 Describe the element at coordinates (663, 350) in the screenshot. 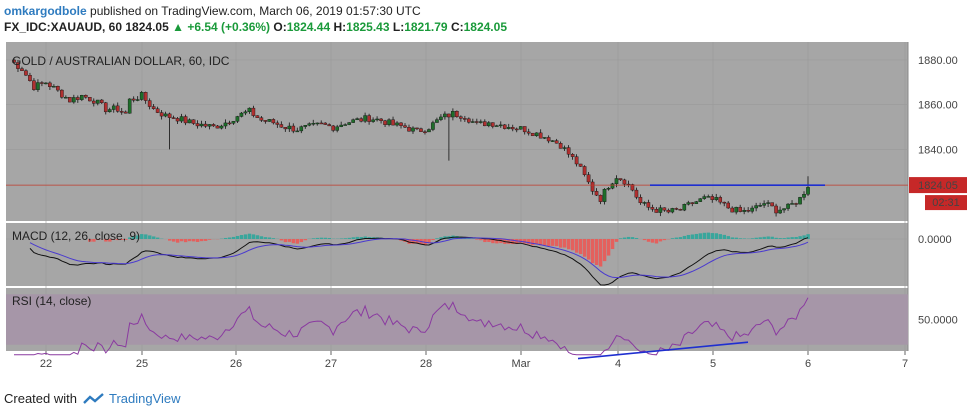

I see `rsi-divergence-trendline` at that location.